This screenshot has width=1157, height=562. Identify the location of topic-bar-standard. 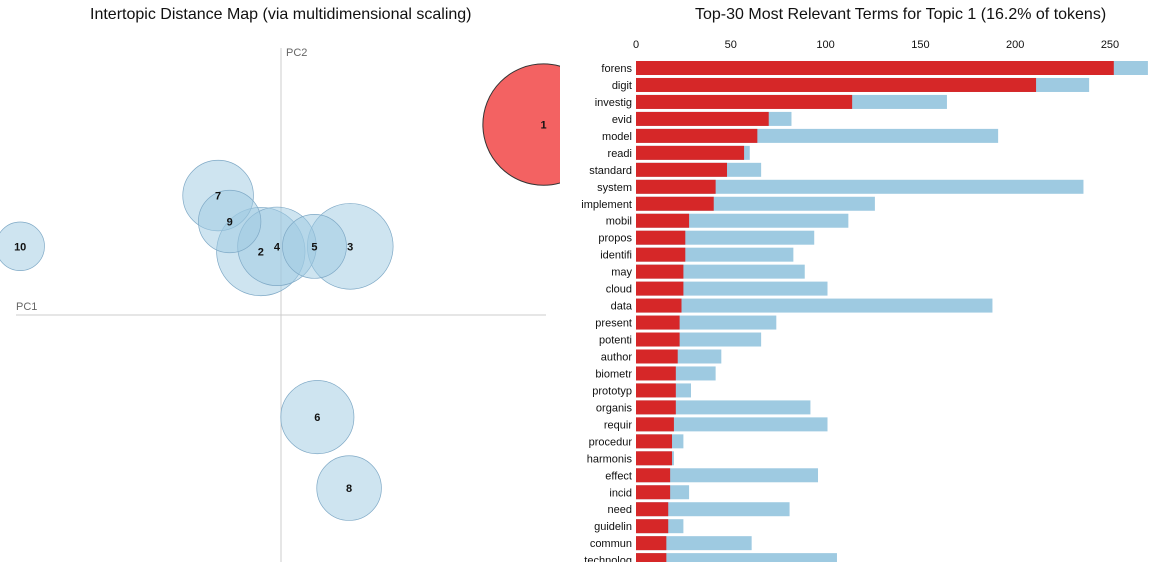
(682, 169).